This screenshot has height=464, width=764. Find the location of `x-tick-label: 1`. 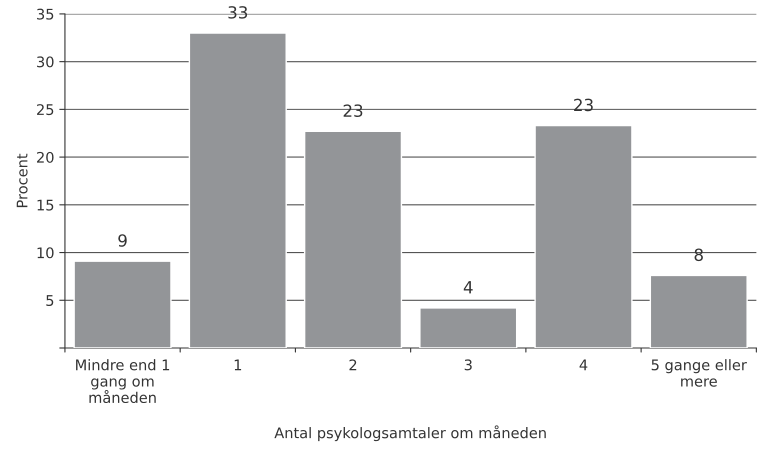

x-tick-label: 1 is located at coordinates (238, 365).